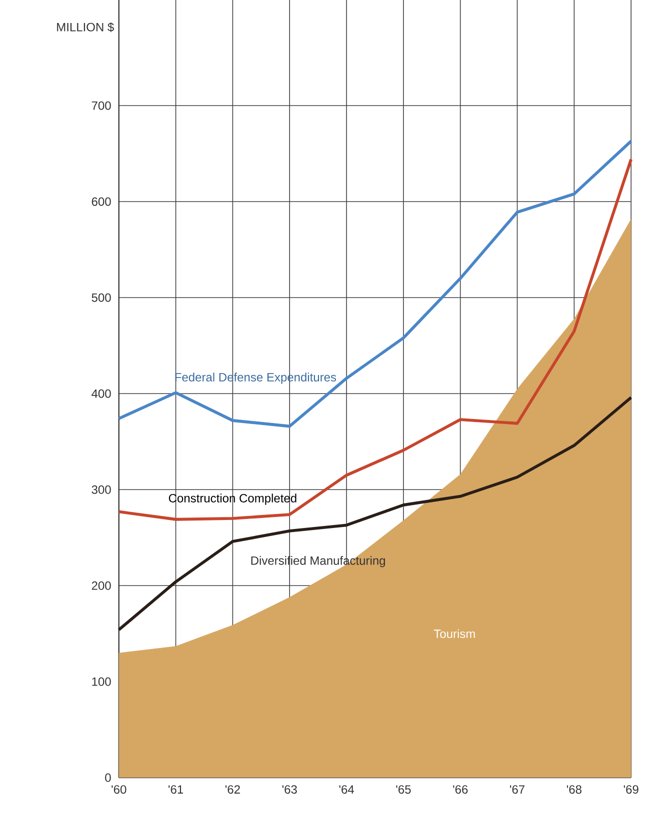  What do you see at coordinates (517, 789) in the screenshot?
I see `x-tick-label: '67` at bounding box center [517, 789].